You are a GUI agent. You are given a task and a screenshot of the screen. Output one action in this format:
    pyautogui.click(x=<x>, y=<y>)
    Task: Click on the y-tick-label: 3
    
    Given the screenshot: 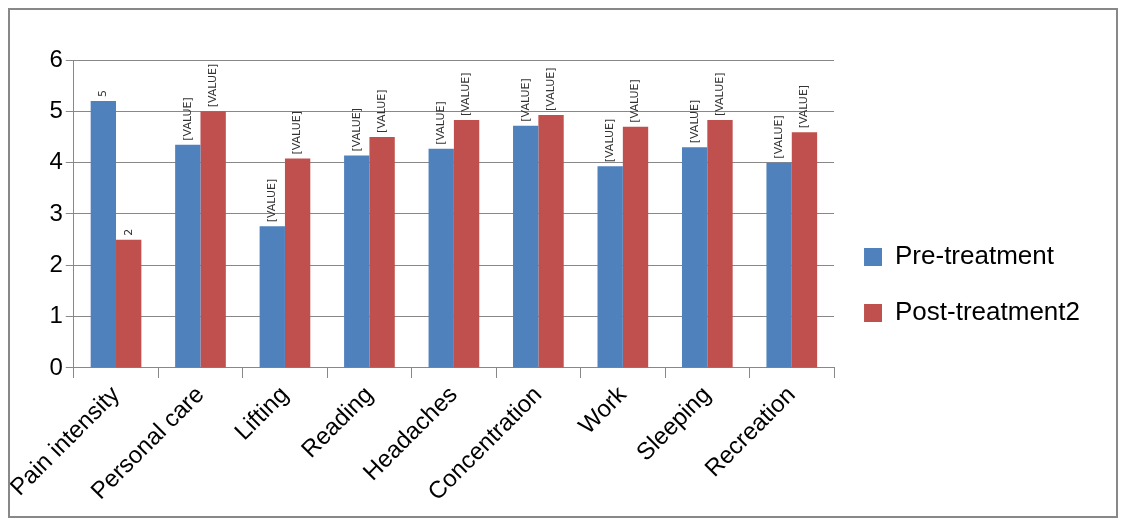 What is the action you would take?
    pyautogui.click(x=56, y=212)
    